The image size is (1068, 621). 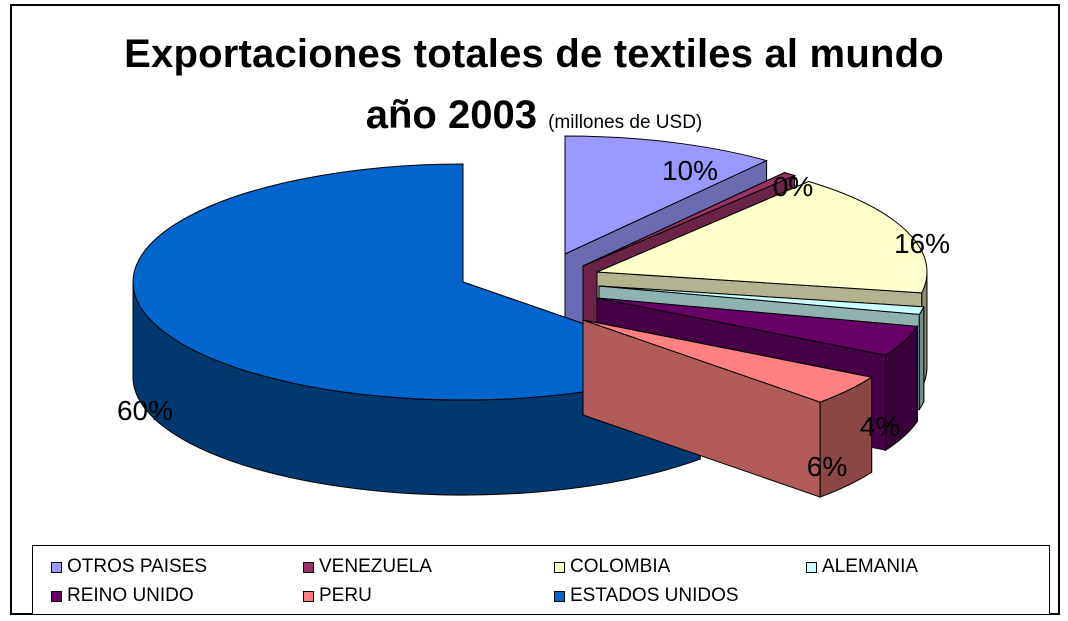 I want to click on legend-item: REINO UNIDO, so click(x=122, y=596).